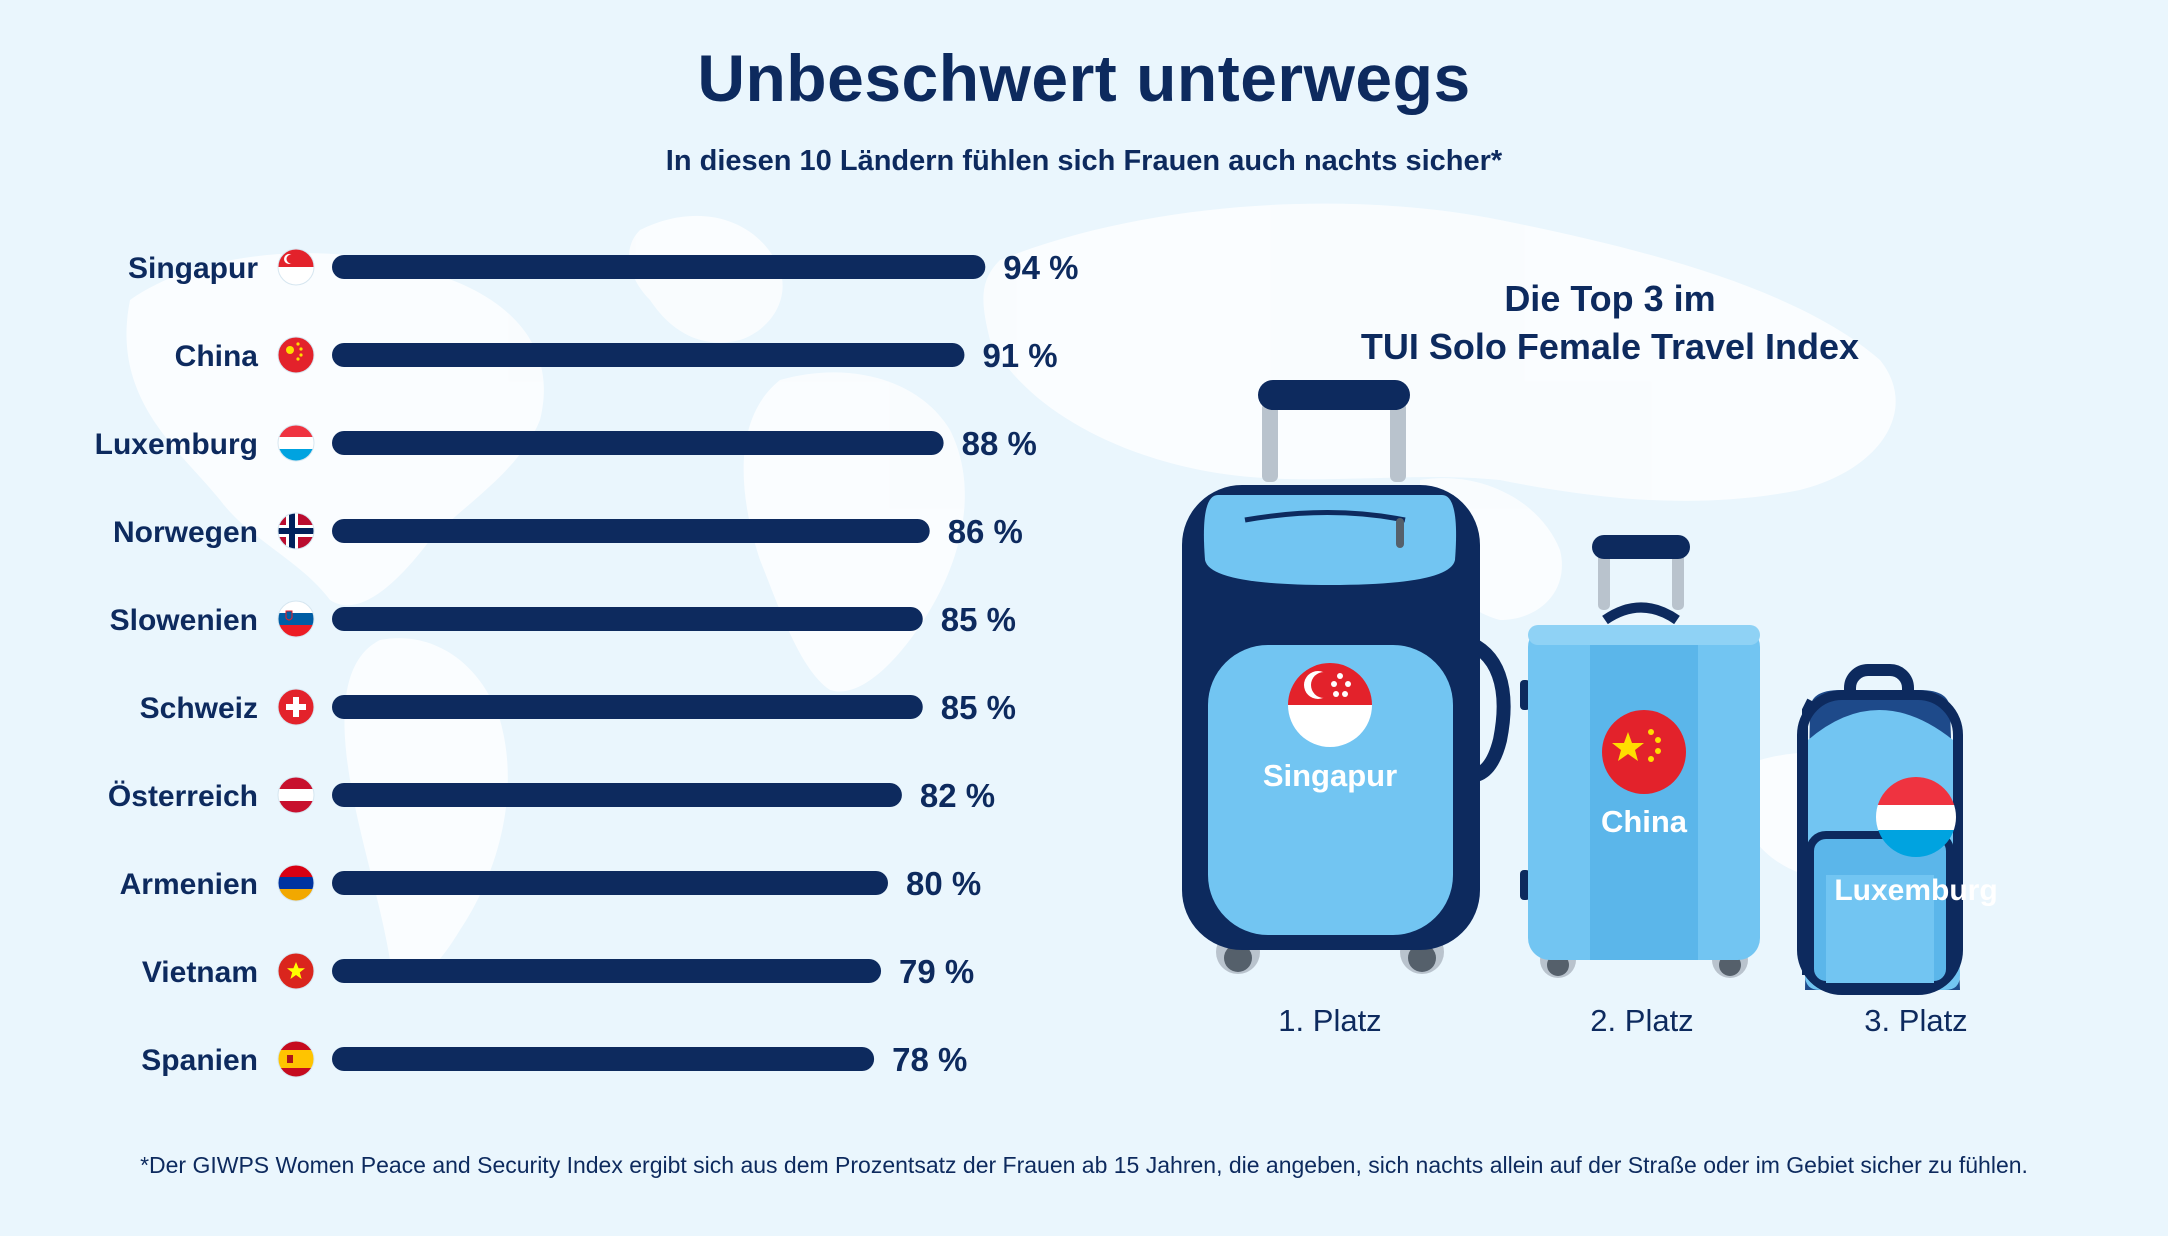 The width and height of the screenshot is (2168, 1236). What do you see at coordinates (185, 532) in the screenshot?
I see `category-label: Norwegen` at bounding box center [185, 532].